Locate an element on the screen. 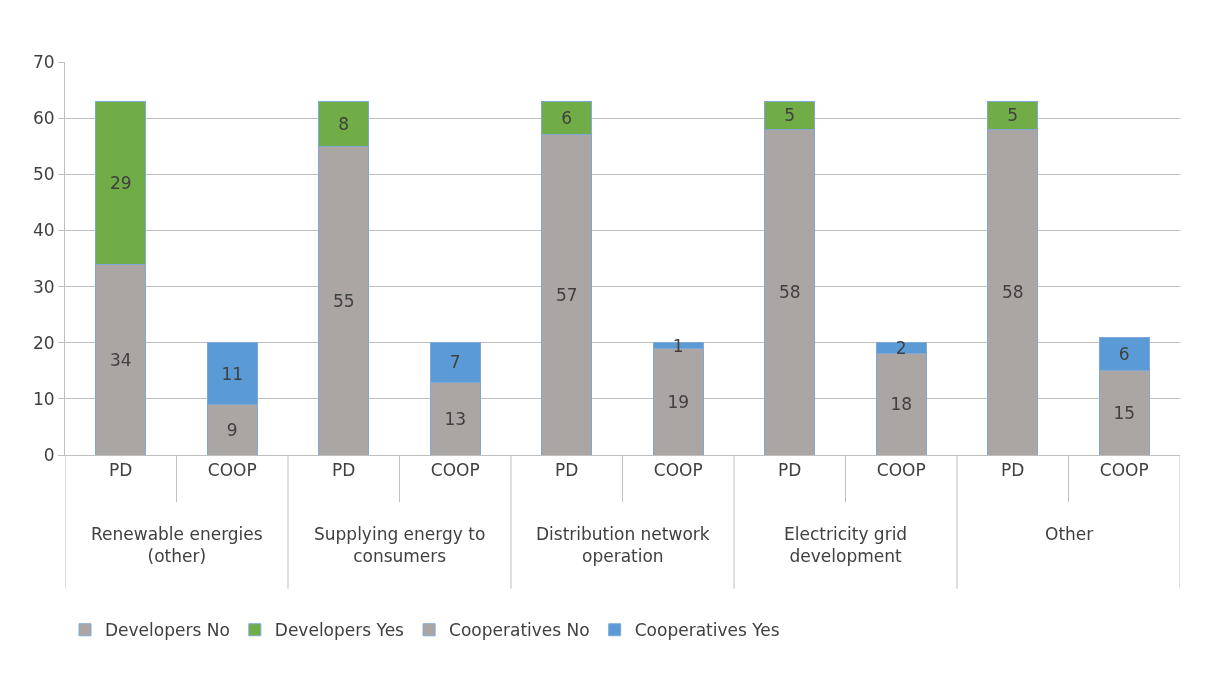  y-tick-label: 0 is located at coordinates (49, 454).